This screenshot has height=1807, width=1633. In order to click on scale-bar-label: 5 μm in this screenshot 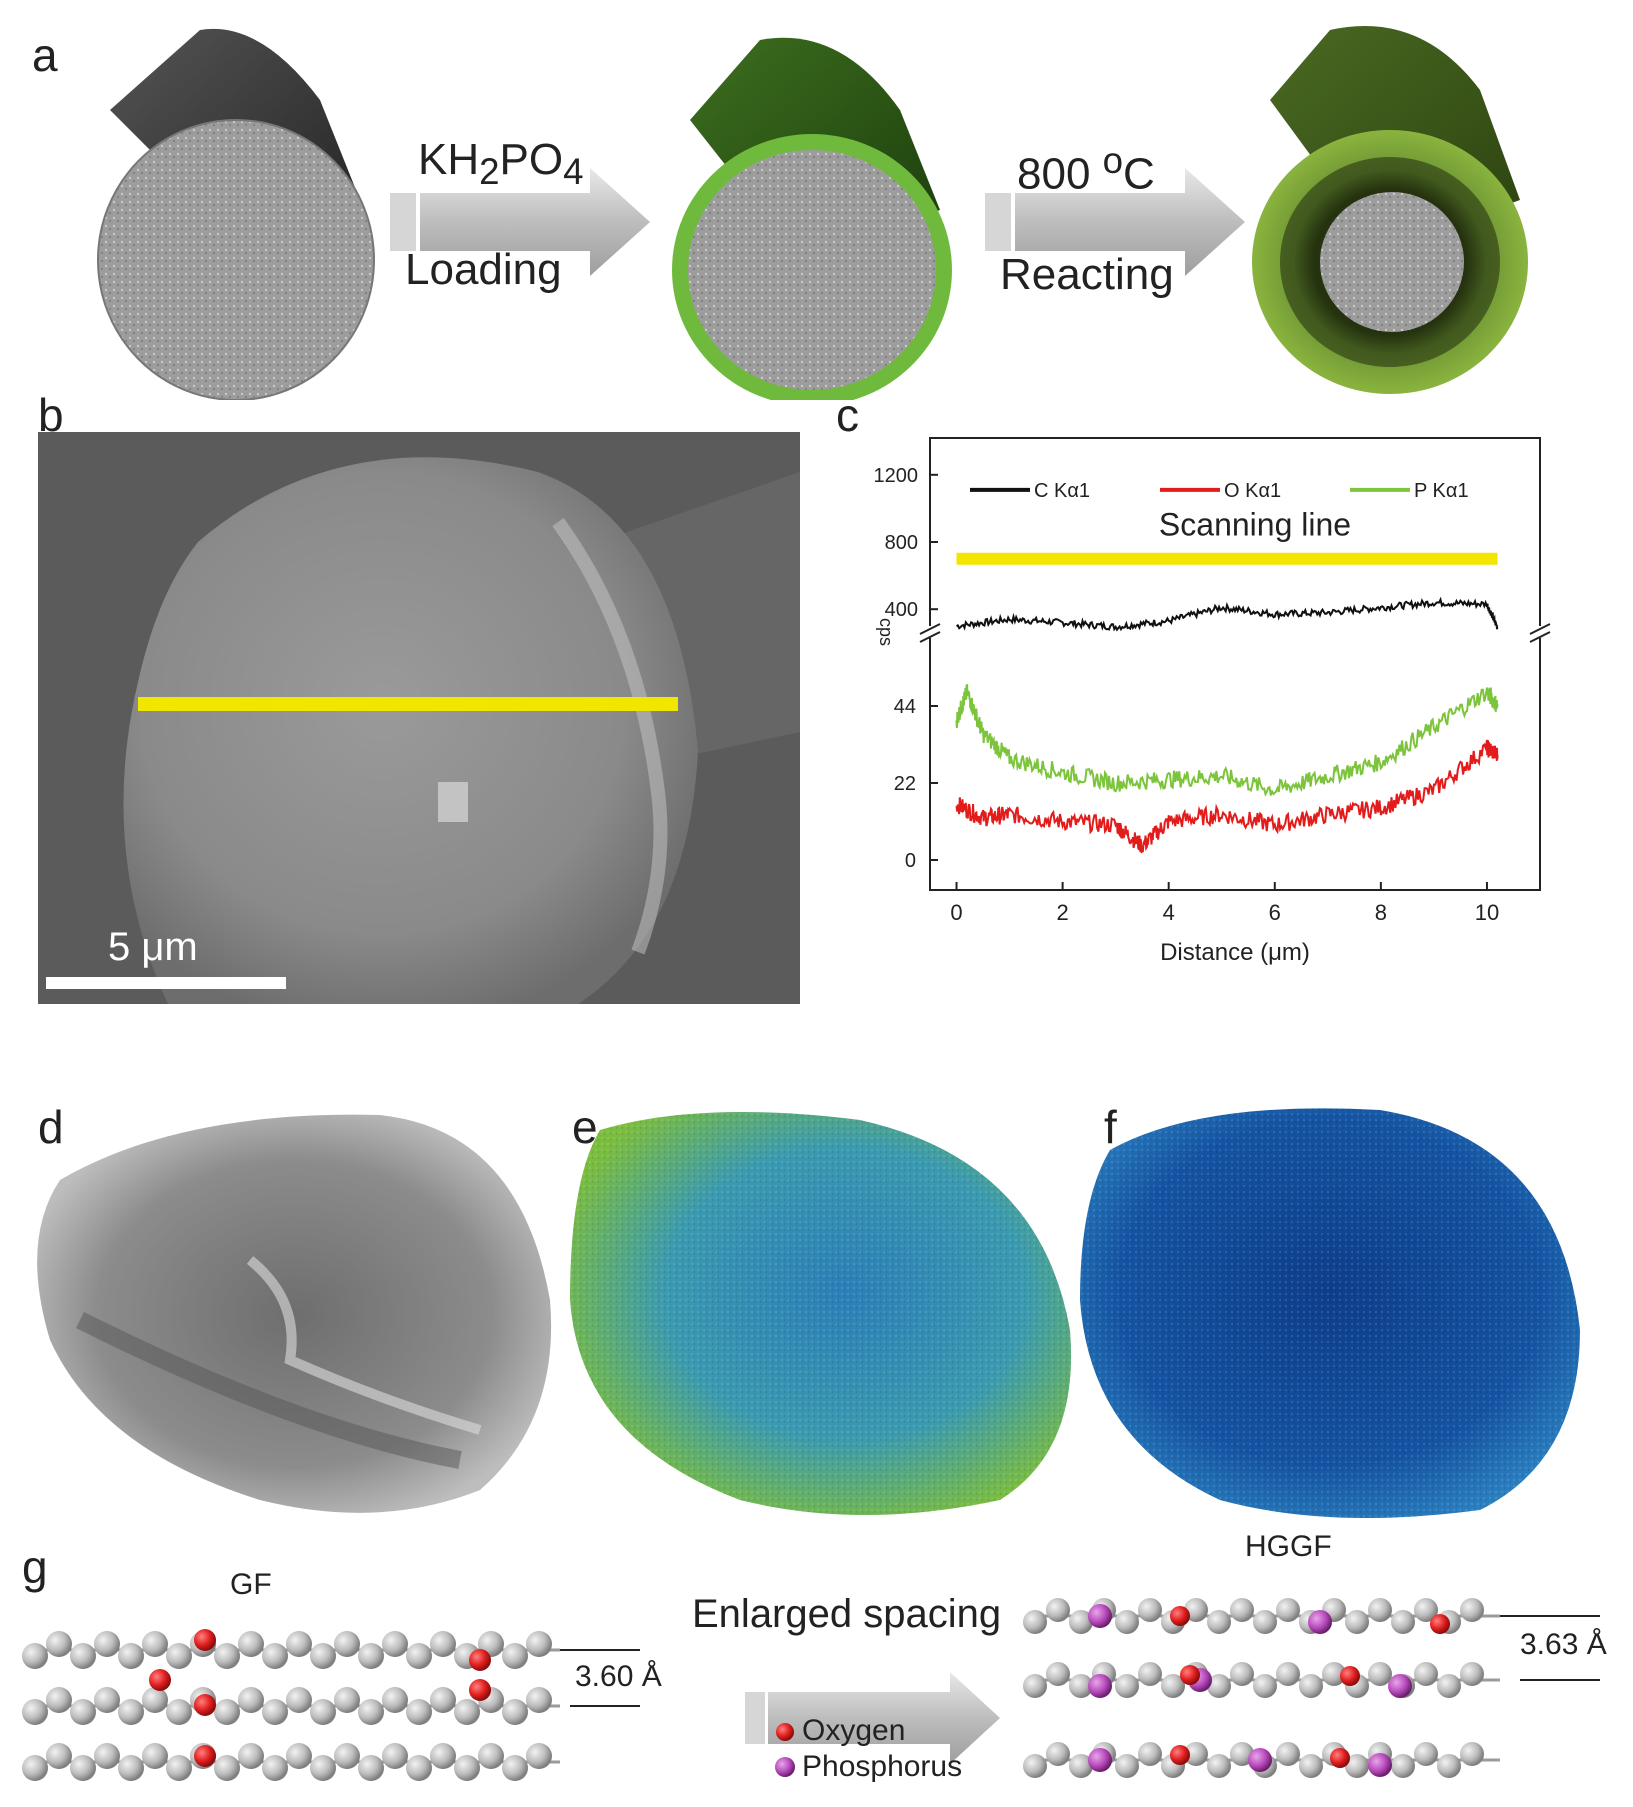, I will do `click(153, 947)`.